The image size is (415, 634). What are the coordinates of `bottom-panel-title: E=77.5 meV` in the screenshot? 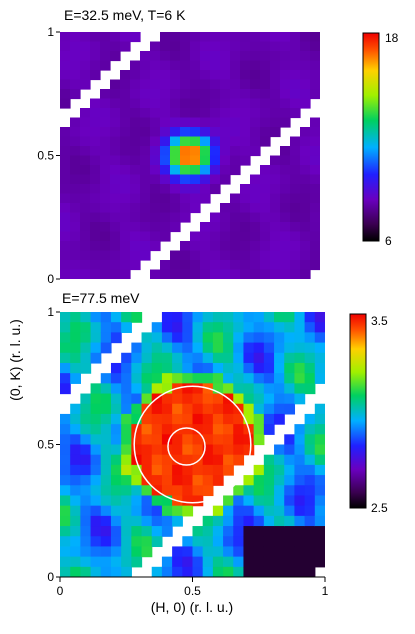 It's located at (101, 298).